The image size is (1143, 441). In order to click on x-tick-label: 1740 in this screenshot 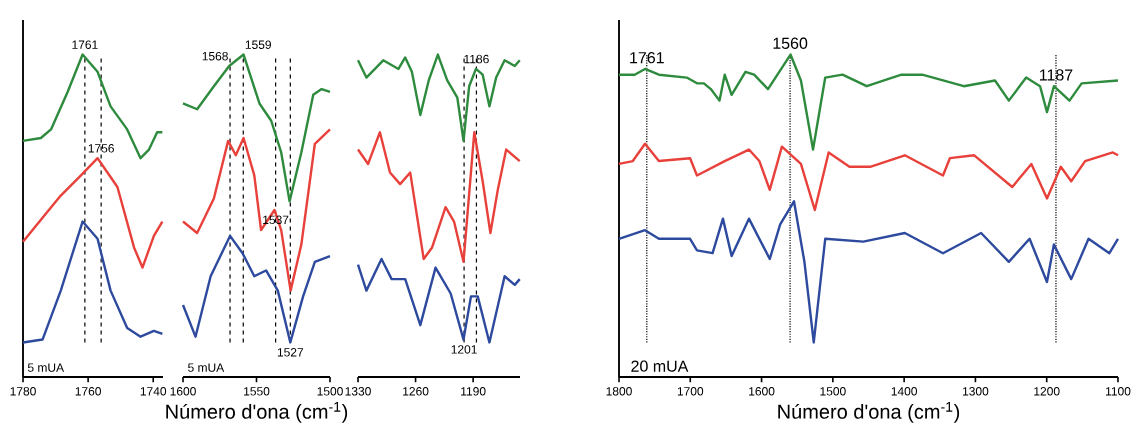, I will do `click(153, 391)`.